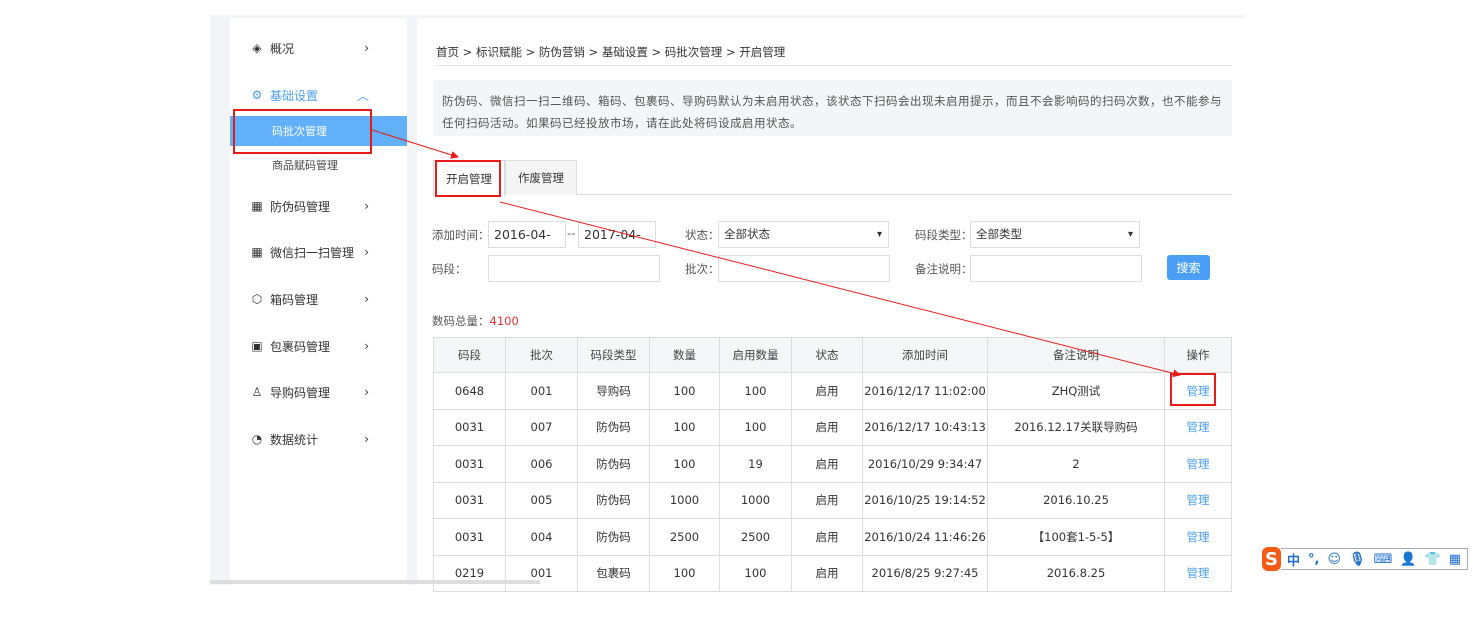 Image resolution: width=1482 pixels, height=622 pixels. What do you see at coordinates (613, 500) in the screenshot?
I see `table-cell: 防伪码` at bounding box center [613, 500].